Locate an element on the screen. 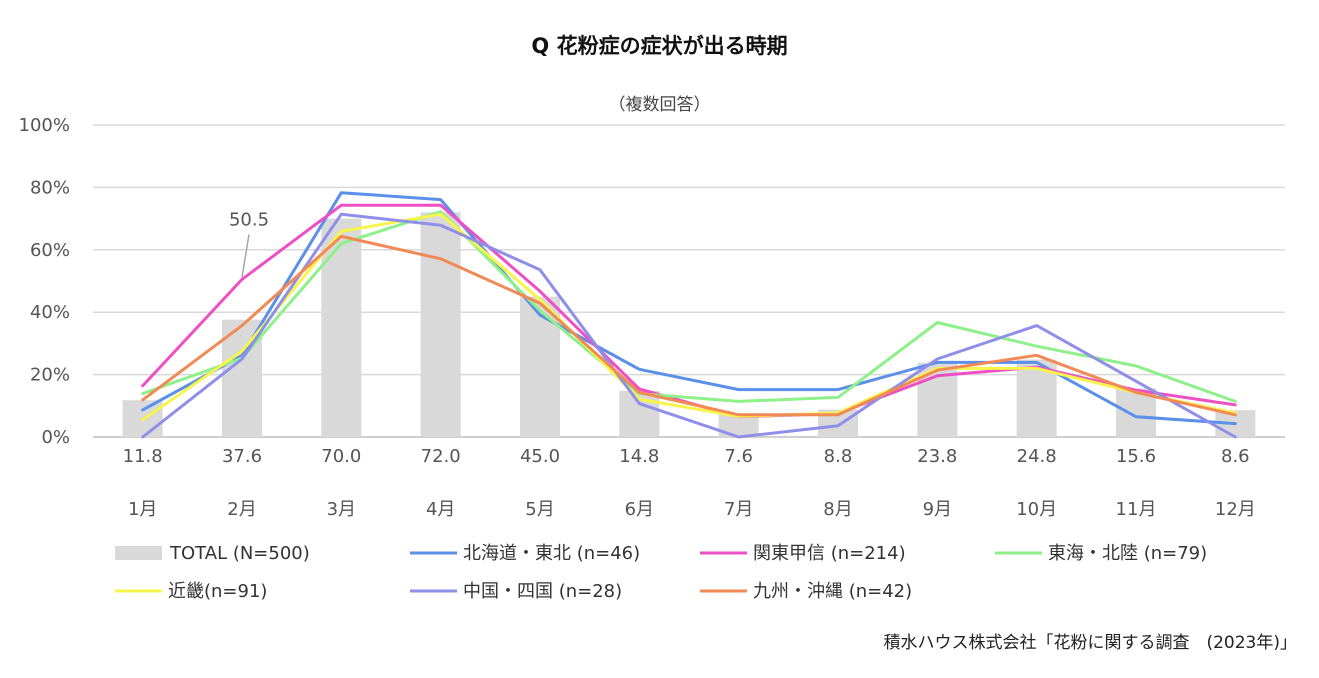  legend-item: 九州・沖縄 (n=42) is located at coordinates (806, 591).